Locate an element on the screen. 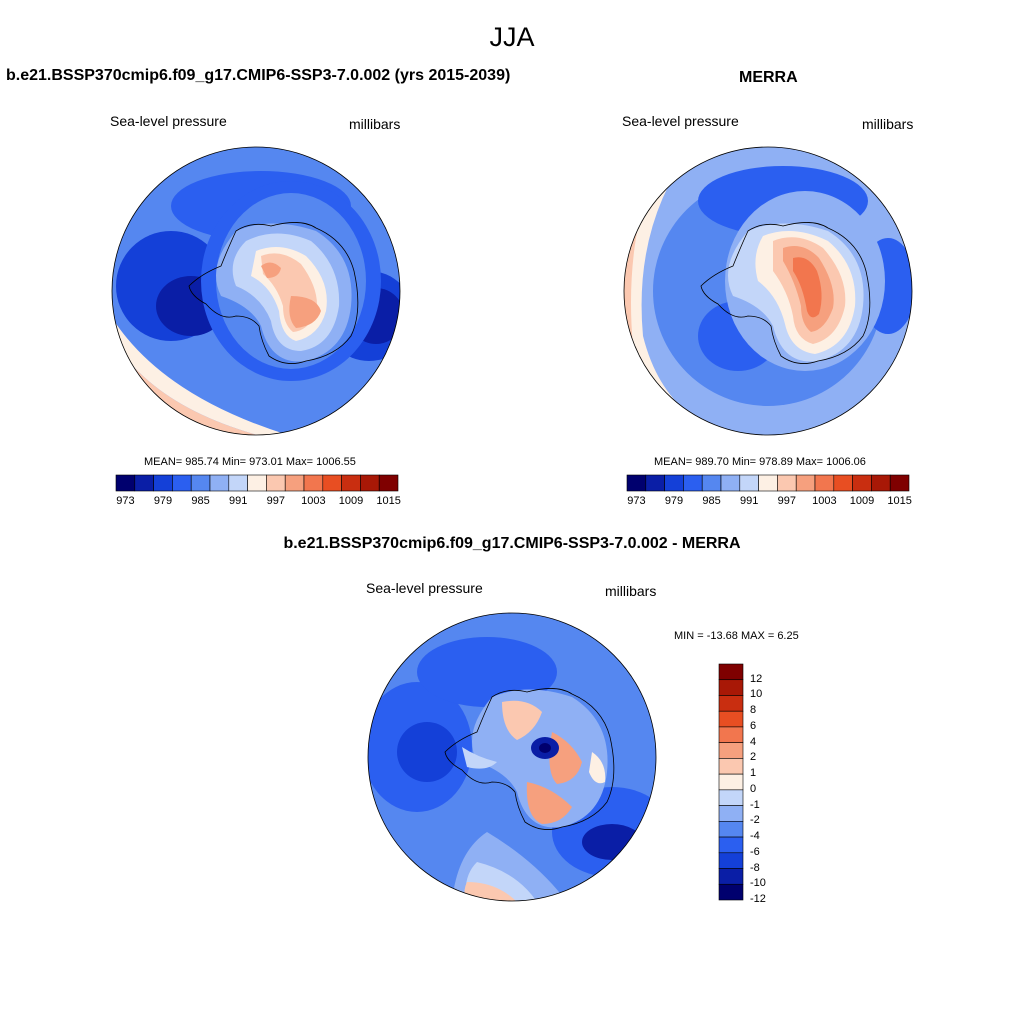 Image resolution: width=1024 pixels, height=1024 pixels. diff-colorbar-tick-label: 8 is located at coordinates (753, 710).